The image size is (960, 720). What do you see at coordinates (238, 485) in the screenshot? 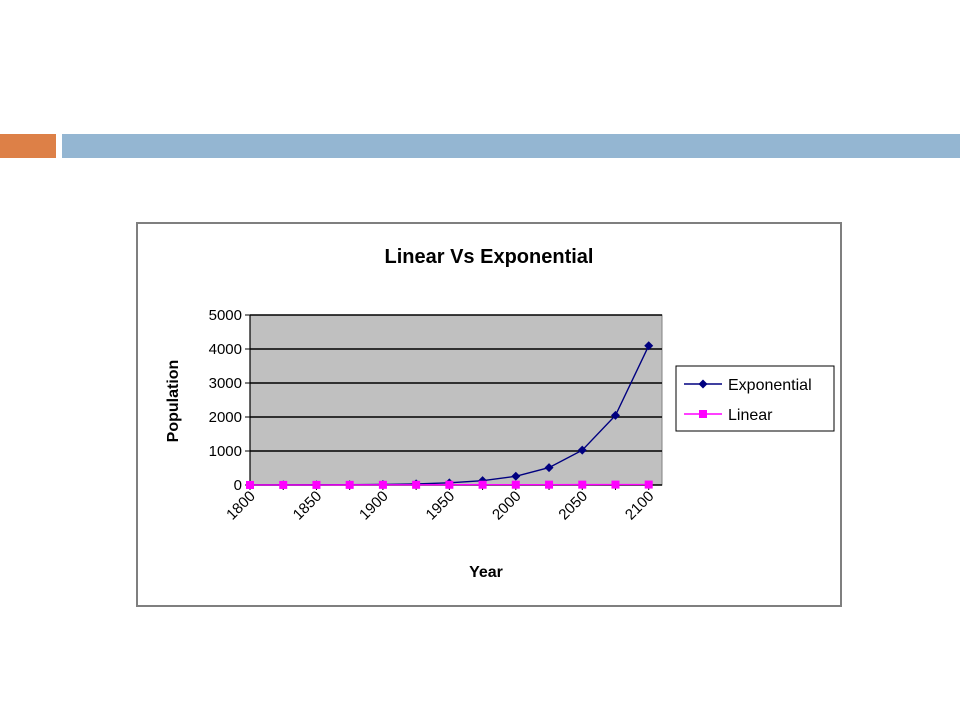
I see `y-tick-label: 0` at bounding box center [238, 485].